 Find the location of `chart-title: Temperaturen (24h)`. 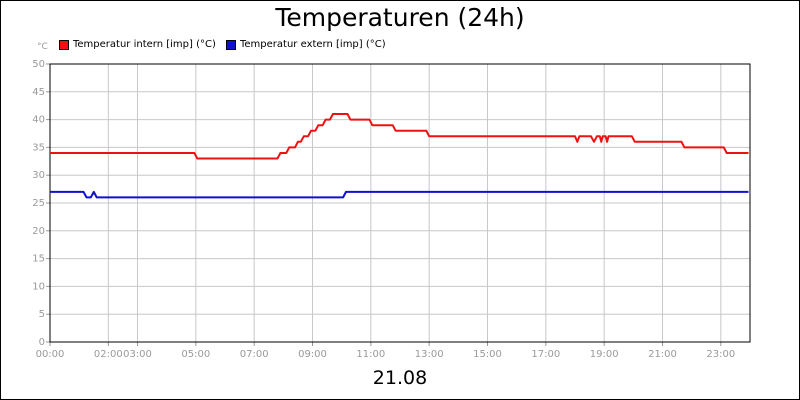

chart-title: Temperaturen (24h) is located at coordinates (400, 17).